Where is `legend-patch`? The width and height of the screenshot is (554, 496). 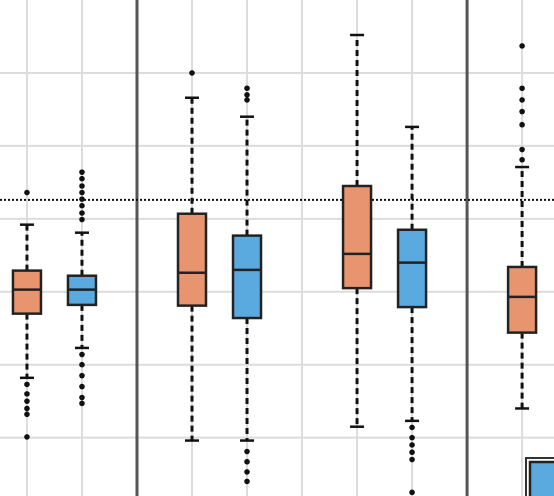
legend-patch is located at coordinates (541, 478).